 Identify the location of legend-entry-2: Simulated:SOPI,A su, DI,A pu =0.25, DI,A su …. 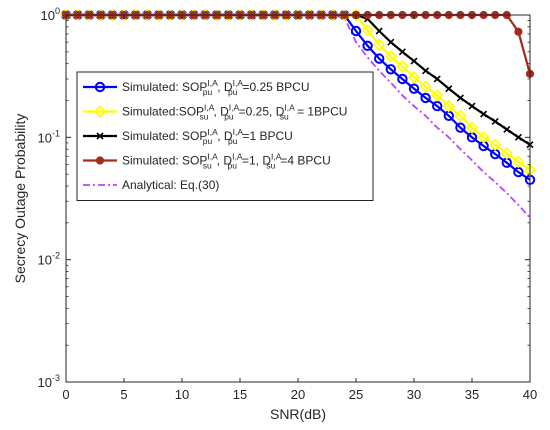
(215, 112).